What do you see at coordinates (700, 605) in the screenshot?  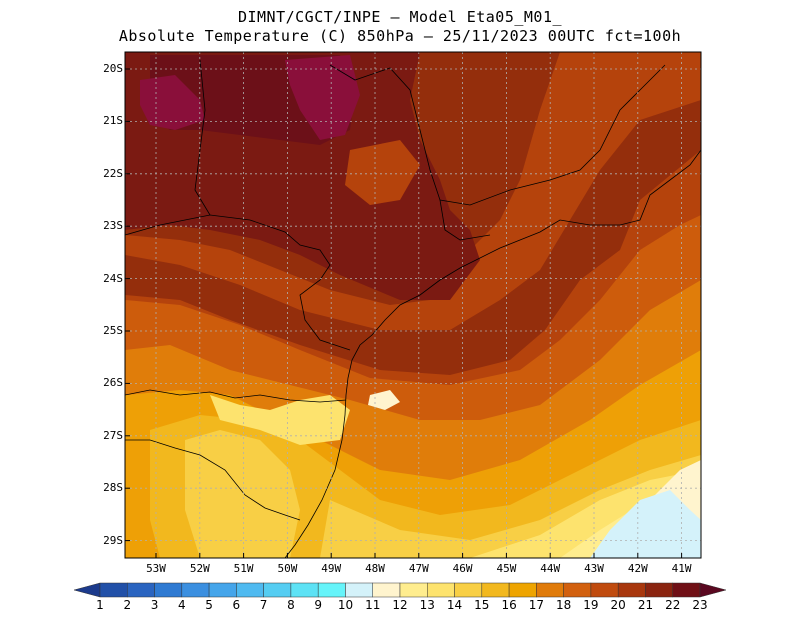 I see `colorbar-level-label: 23` at bounding box center [700, 605].